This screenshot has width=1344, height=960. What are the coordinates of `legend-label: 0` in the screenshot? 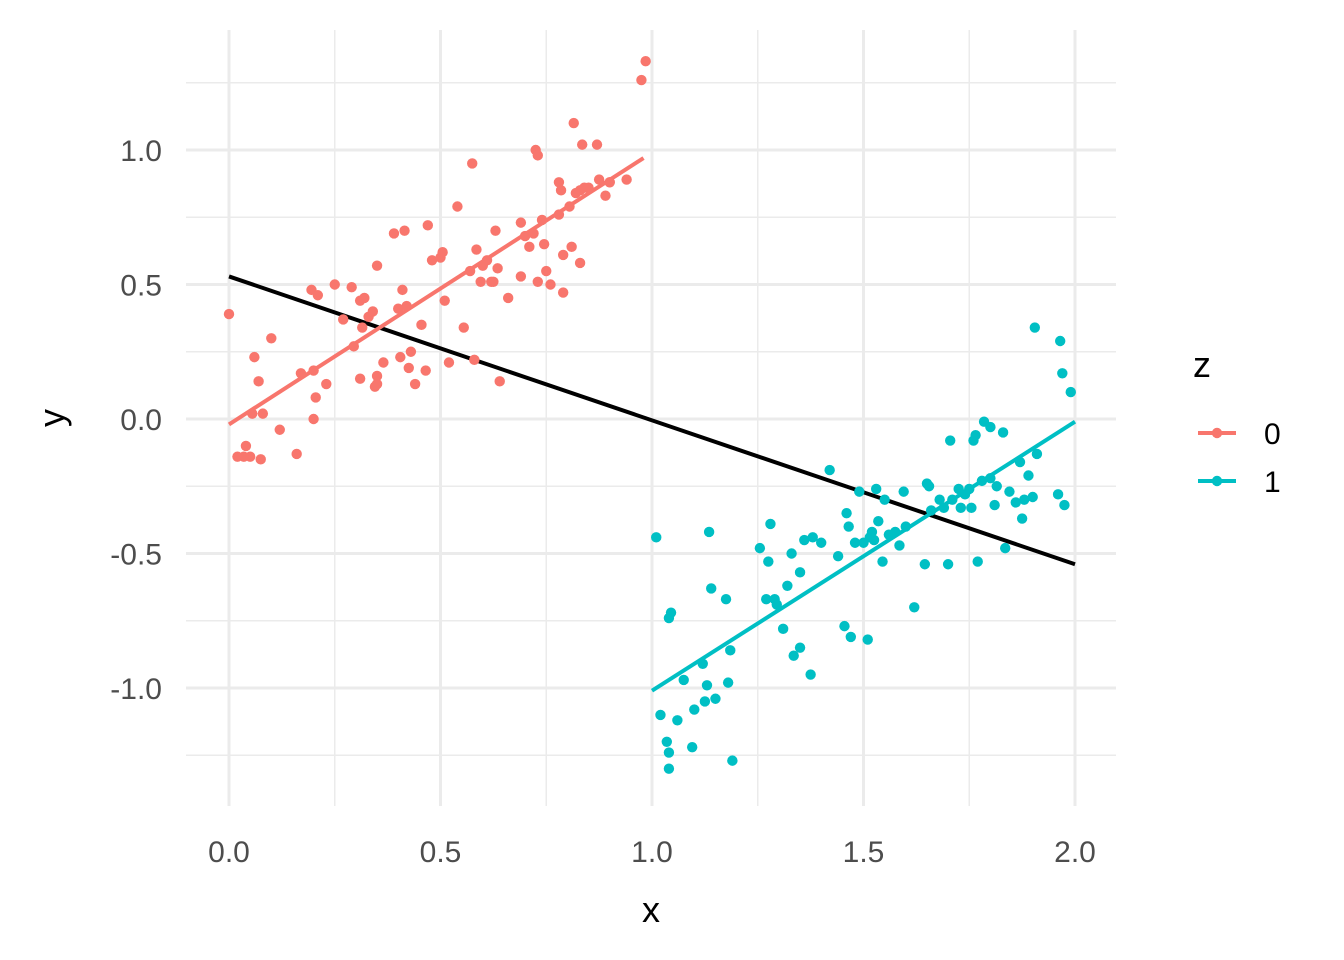 It's located at (1272, 434).